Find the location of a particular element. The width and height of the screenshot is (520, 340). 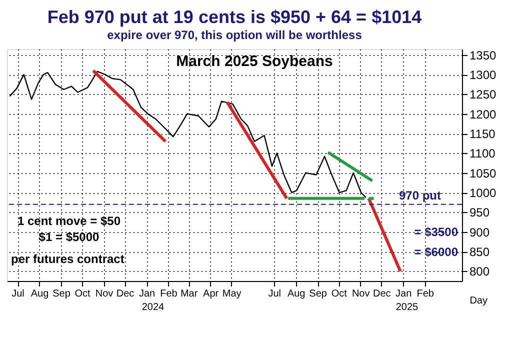

y-tick-label: 1300 is located at coordinates (483, 75).